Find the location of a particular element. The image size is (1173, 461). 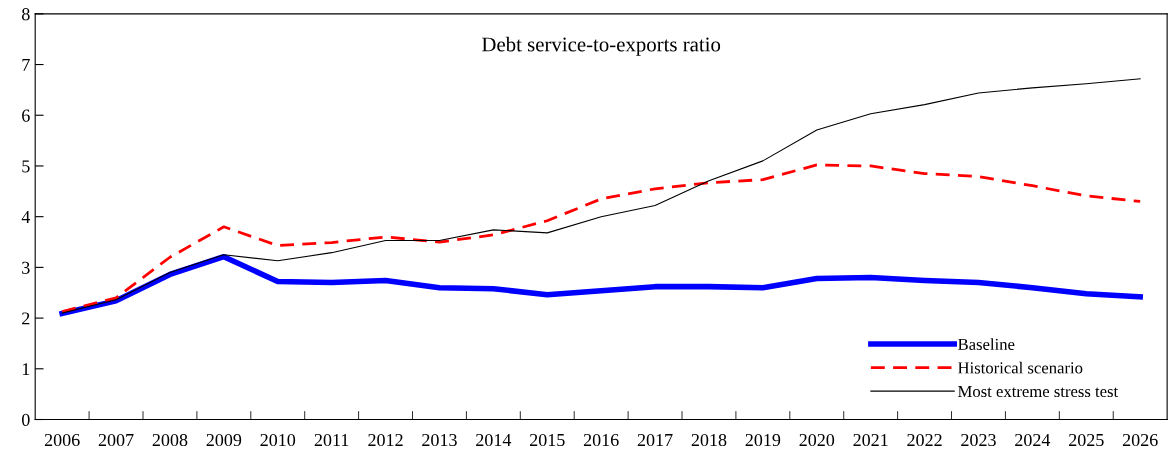

y-tick-label: 2 is located at coordinates (26, 318).